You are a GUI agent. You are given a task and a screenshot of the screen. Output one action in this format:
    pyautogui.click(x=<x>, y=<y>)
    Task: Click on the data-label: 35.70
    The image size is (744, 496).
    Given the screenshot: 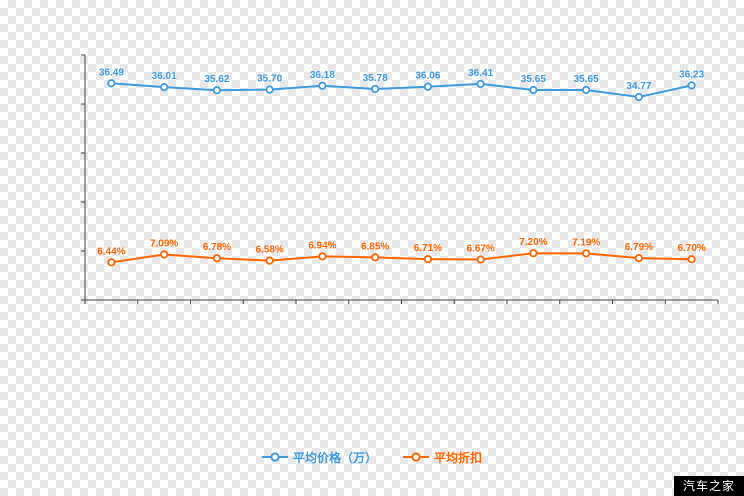 What is the action you would take?
    pyautogui.click(x=269, y=79)
    